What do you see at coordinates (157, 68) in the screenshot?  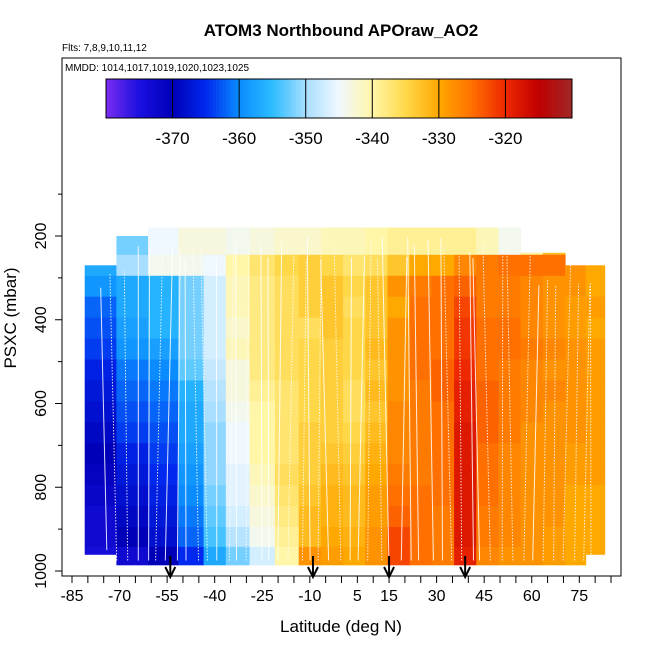 I see `dates-note: MMDD: 1014,1017,1019,1020,1023,1025` at bounding box center [157, 68].